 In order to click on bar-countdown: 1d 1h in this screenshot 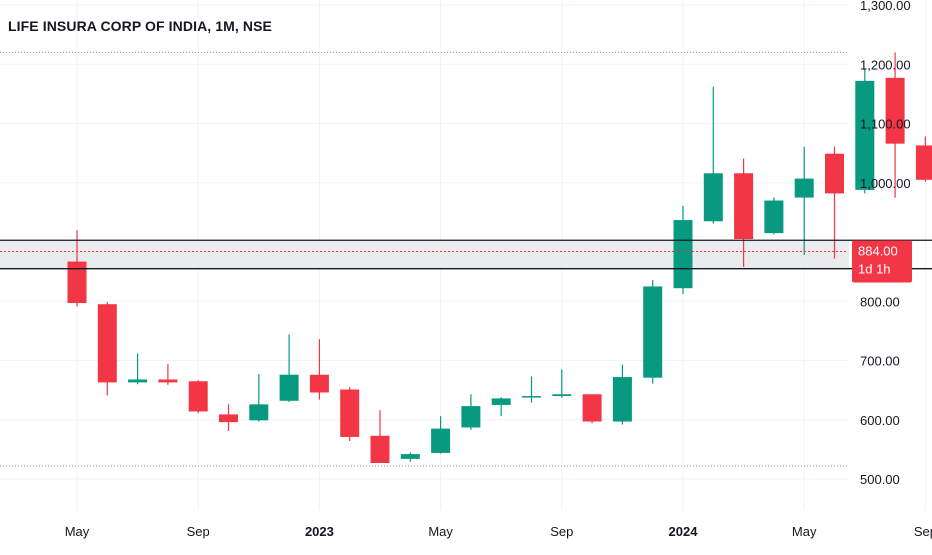, I will do `click(874, 268)`.